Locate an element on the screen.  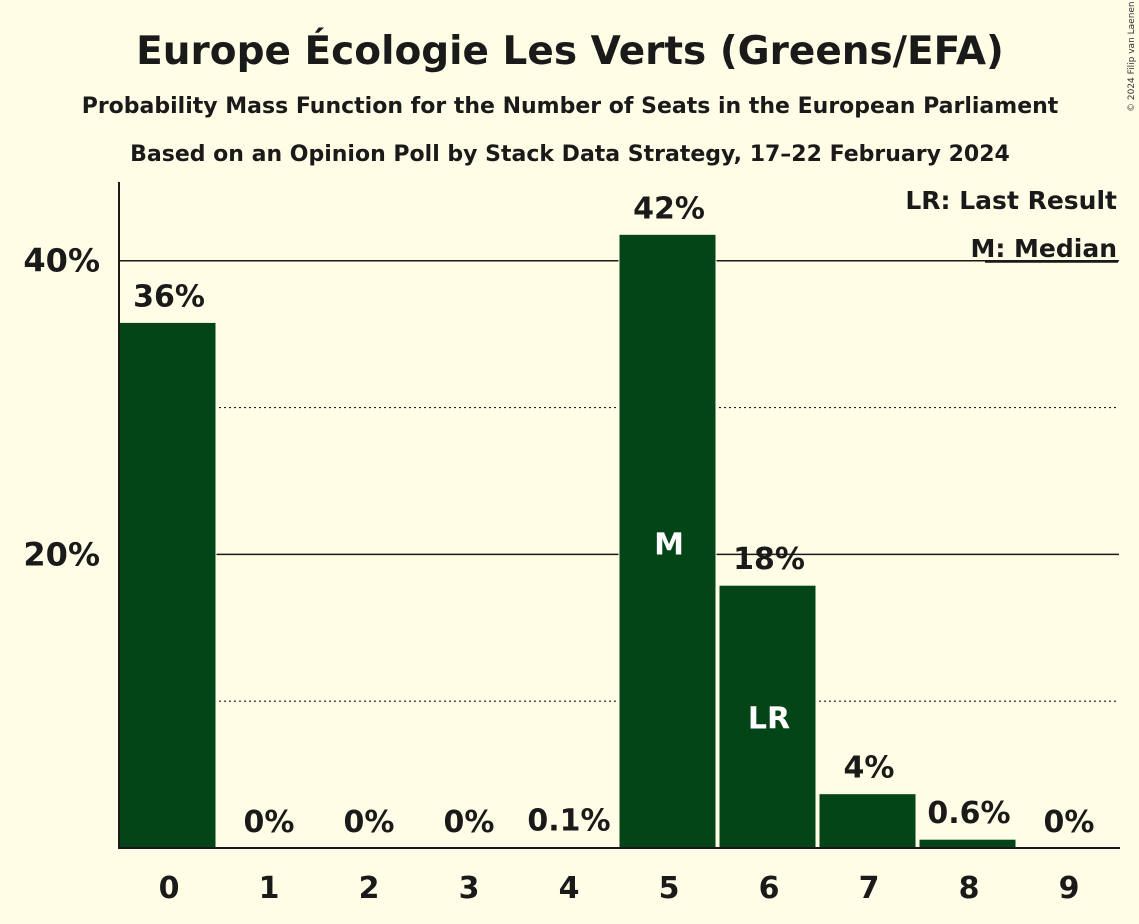
x-tick-label: 4 is located at coordinates (569, 888).